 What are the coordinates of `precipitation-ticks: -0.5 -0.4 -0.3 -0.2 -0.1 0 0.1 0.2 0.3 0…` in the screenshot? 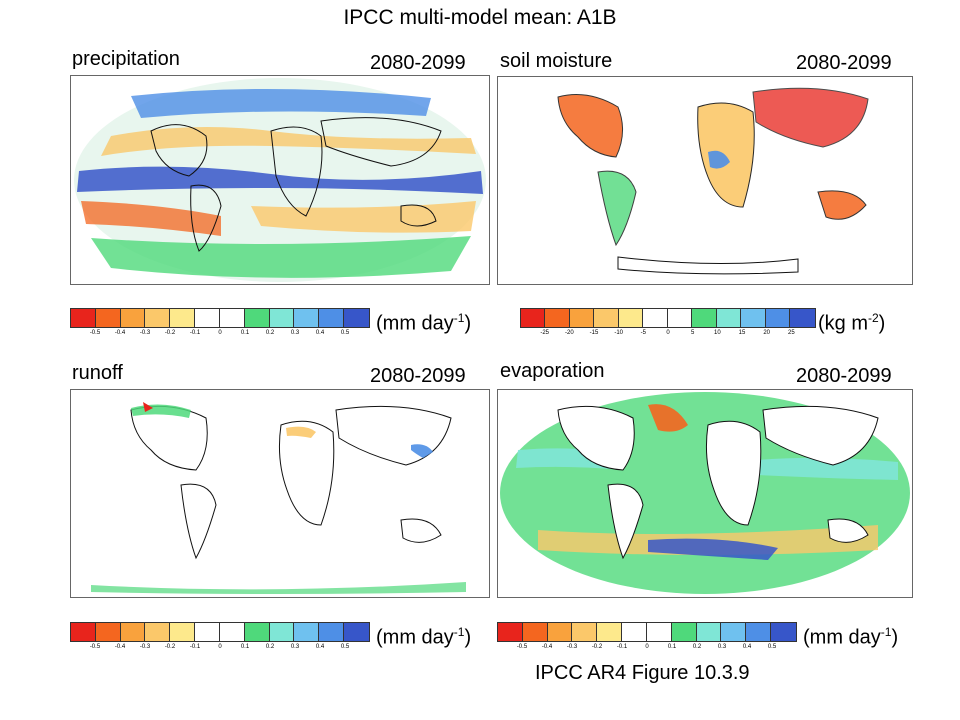 It's located at (220, 335).